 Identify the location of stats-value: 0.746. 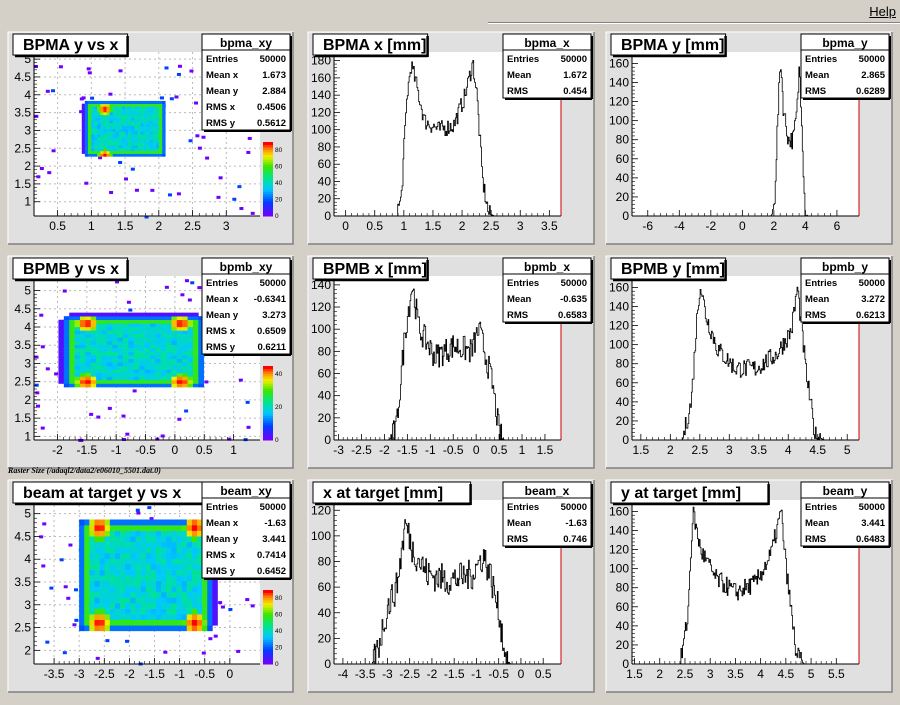
(575, 539).